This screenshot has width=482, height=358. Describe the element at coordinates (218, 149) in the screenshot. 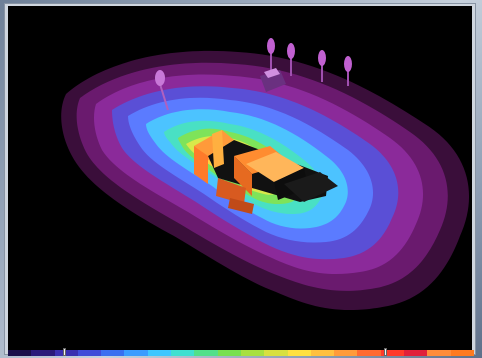

I see `building-tower` at that location.